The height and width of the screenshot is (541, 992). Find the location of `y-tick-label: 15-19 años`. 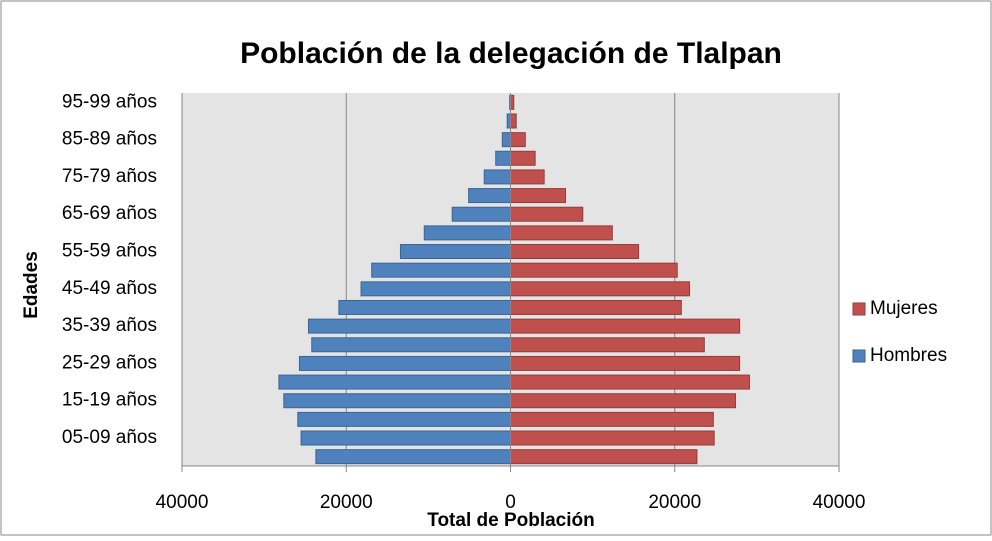

y-tick-label: 15-19 años is located at coordinates (109, 400).